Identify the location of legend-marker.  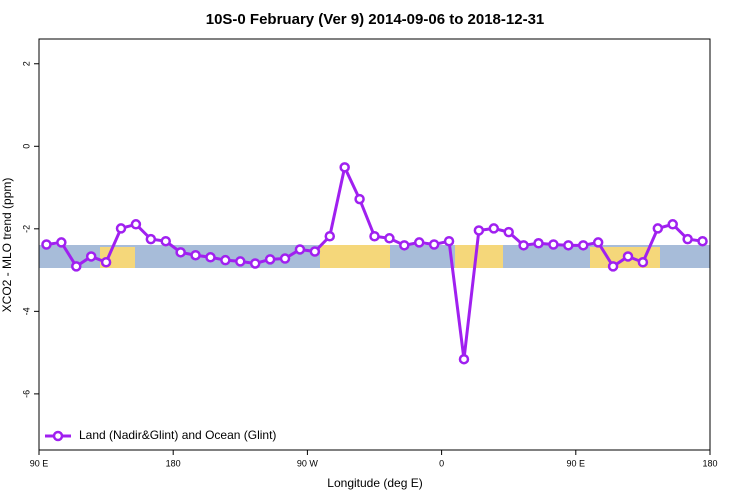
(58, 436).